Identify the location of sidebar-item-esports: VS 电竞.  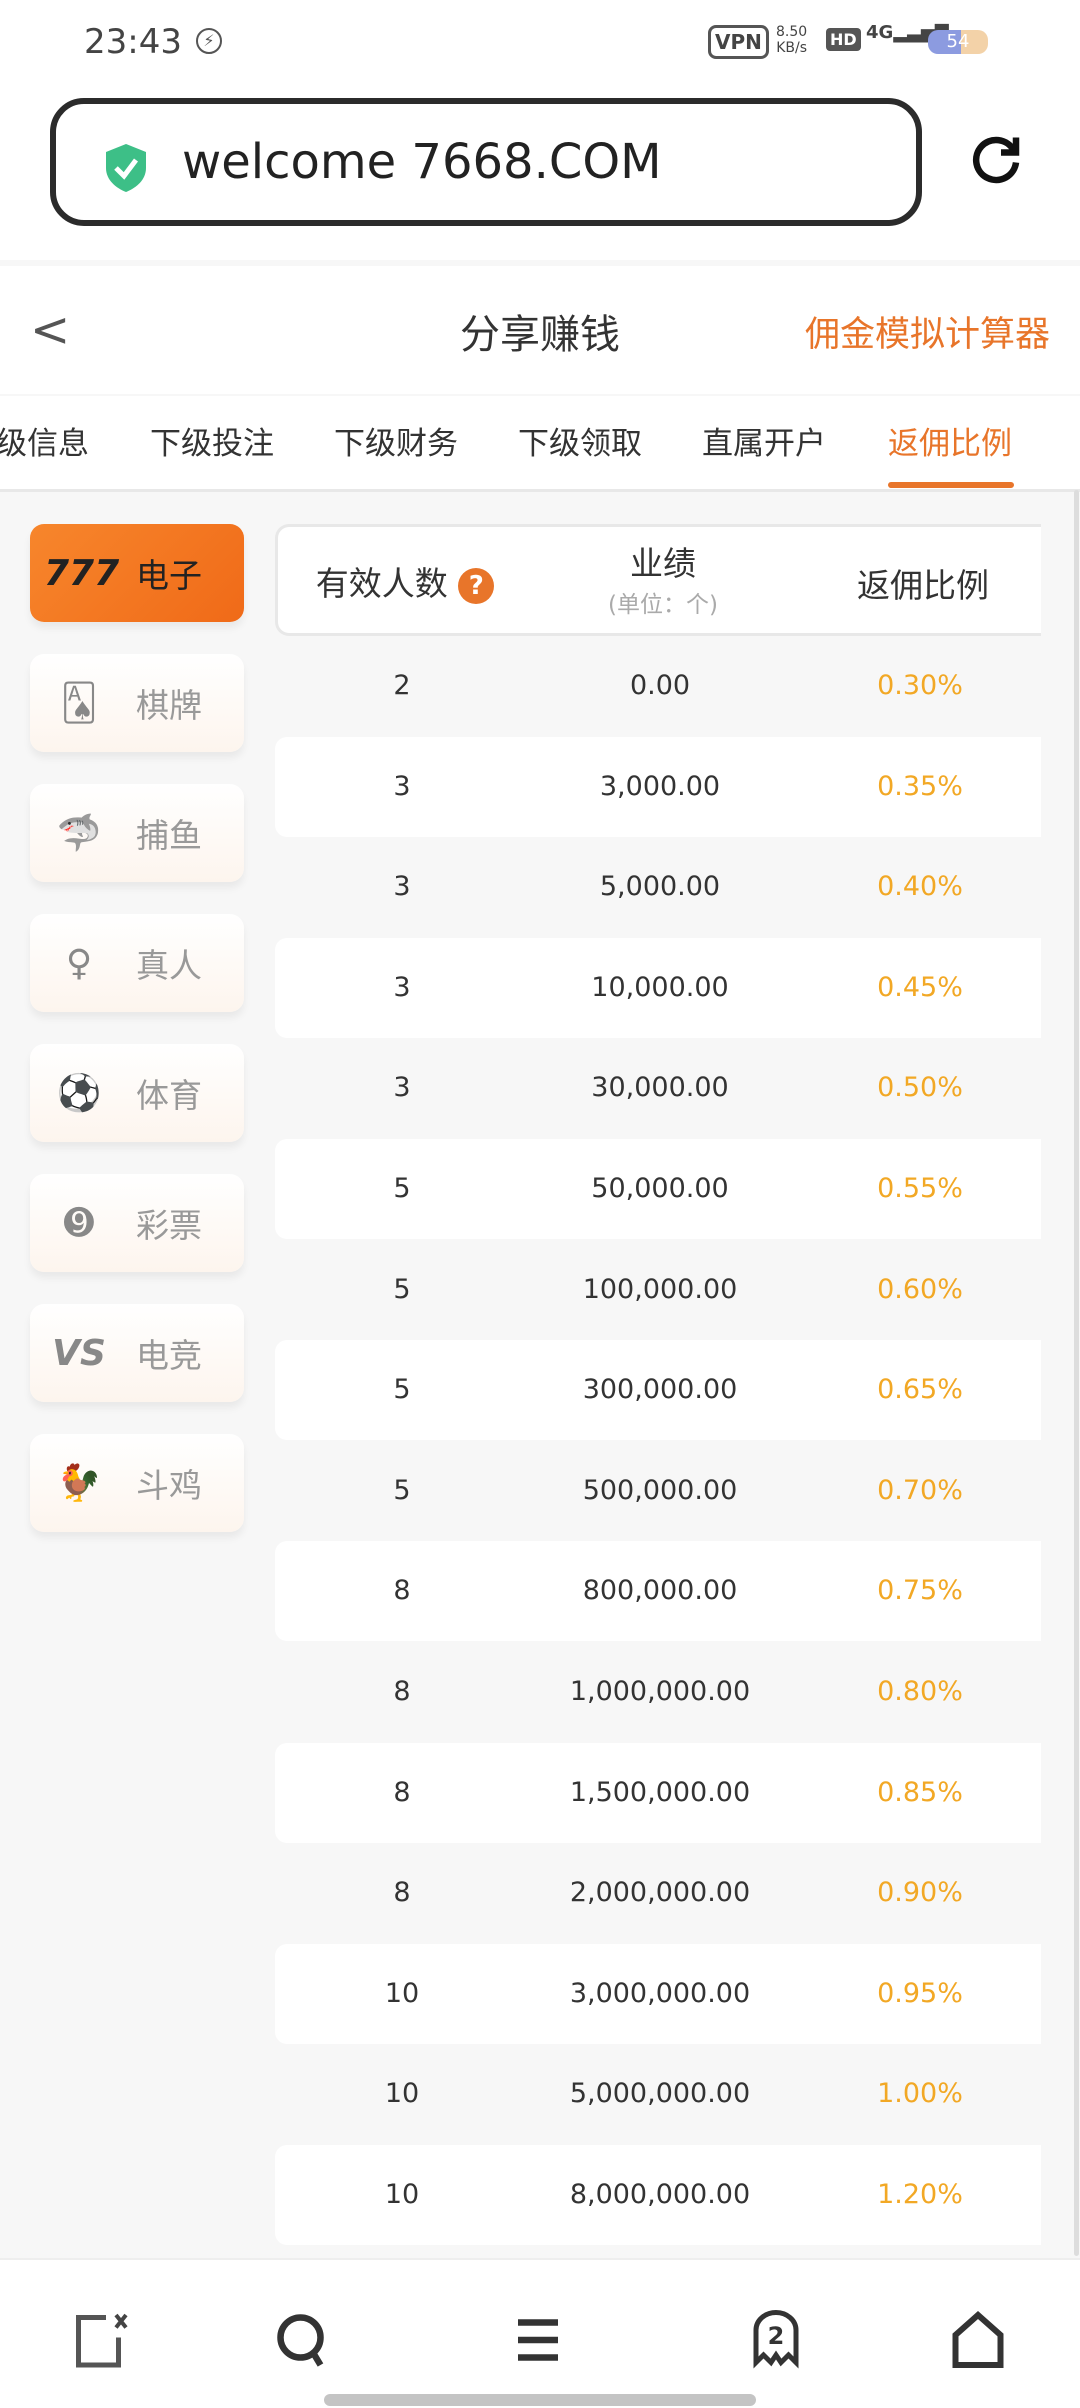
(137, 1353).